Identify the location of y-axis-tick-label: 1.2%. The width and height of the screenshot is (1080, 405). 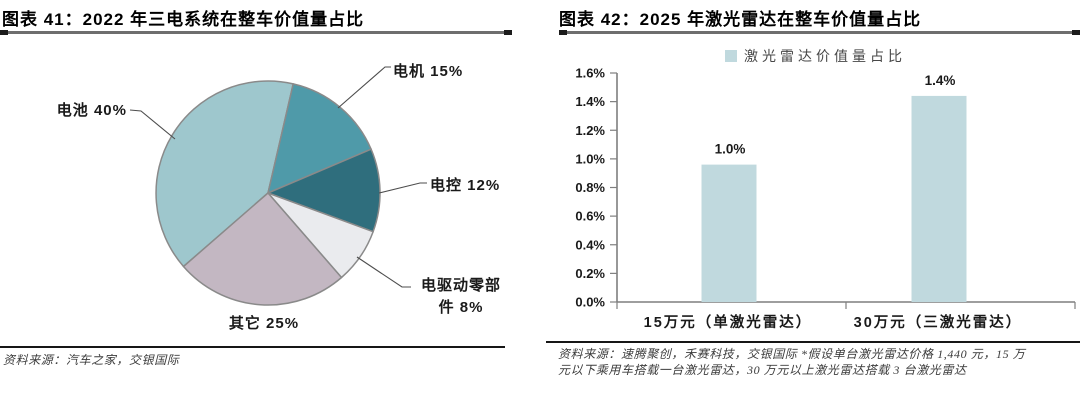
(590, 130).